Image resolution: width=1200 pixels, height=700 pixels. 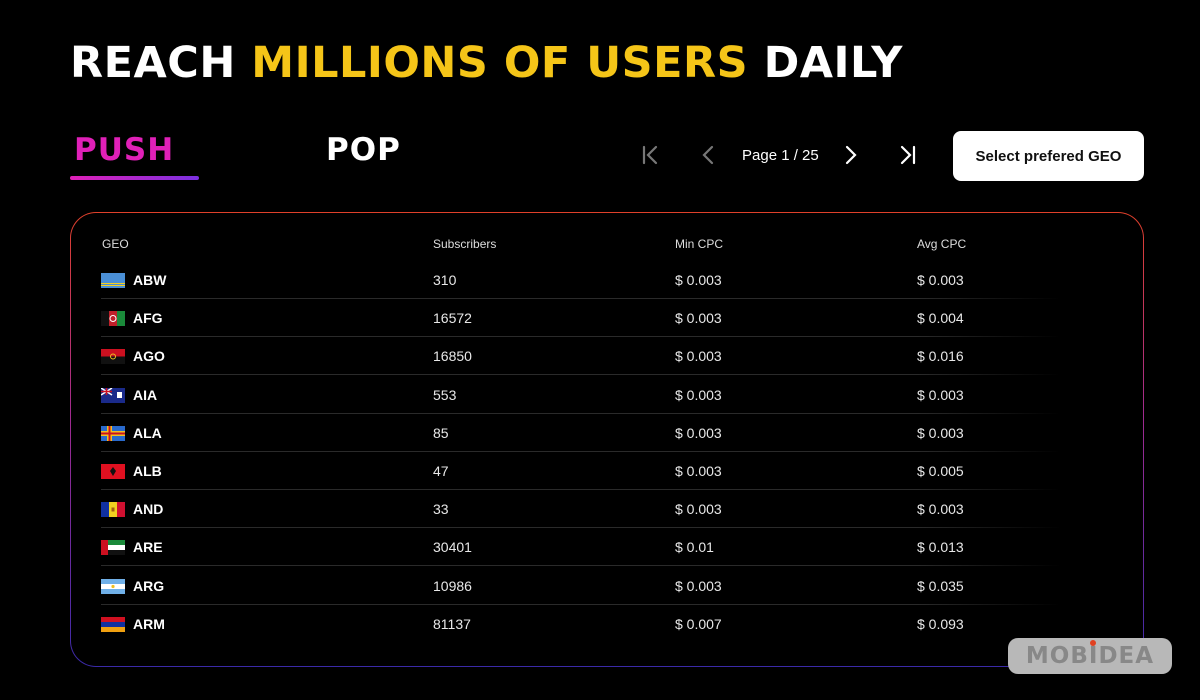 What do you see at coordinates (113, 510) in the screenshot?
I see `flag-andorra-icon` at bounding box center [113, 510].